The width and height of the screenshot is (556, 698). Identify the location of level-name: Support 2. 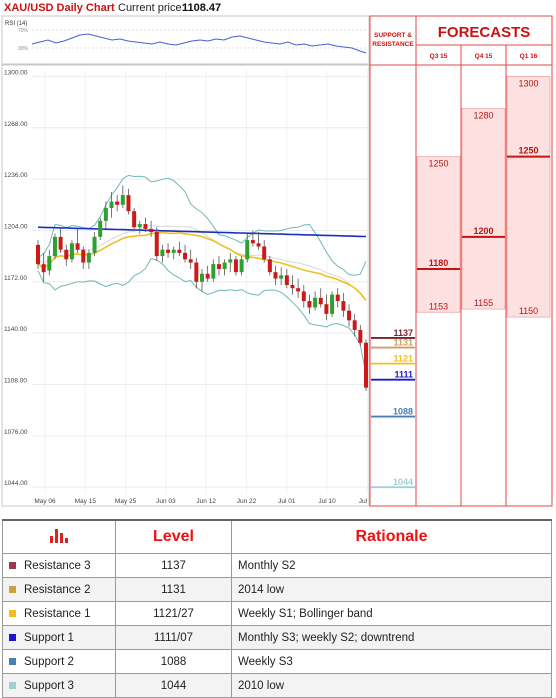
(49, 661).